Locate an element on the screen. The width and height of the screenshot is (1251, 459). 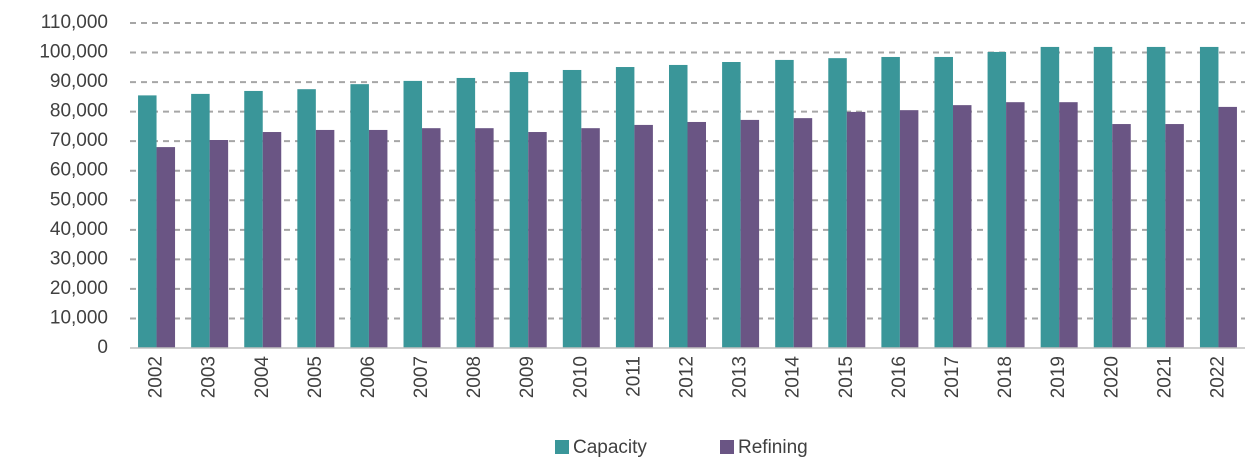
x-tick-label: 2014 is located at coordinates (793, 377).